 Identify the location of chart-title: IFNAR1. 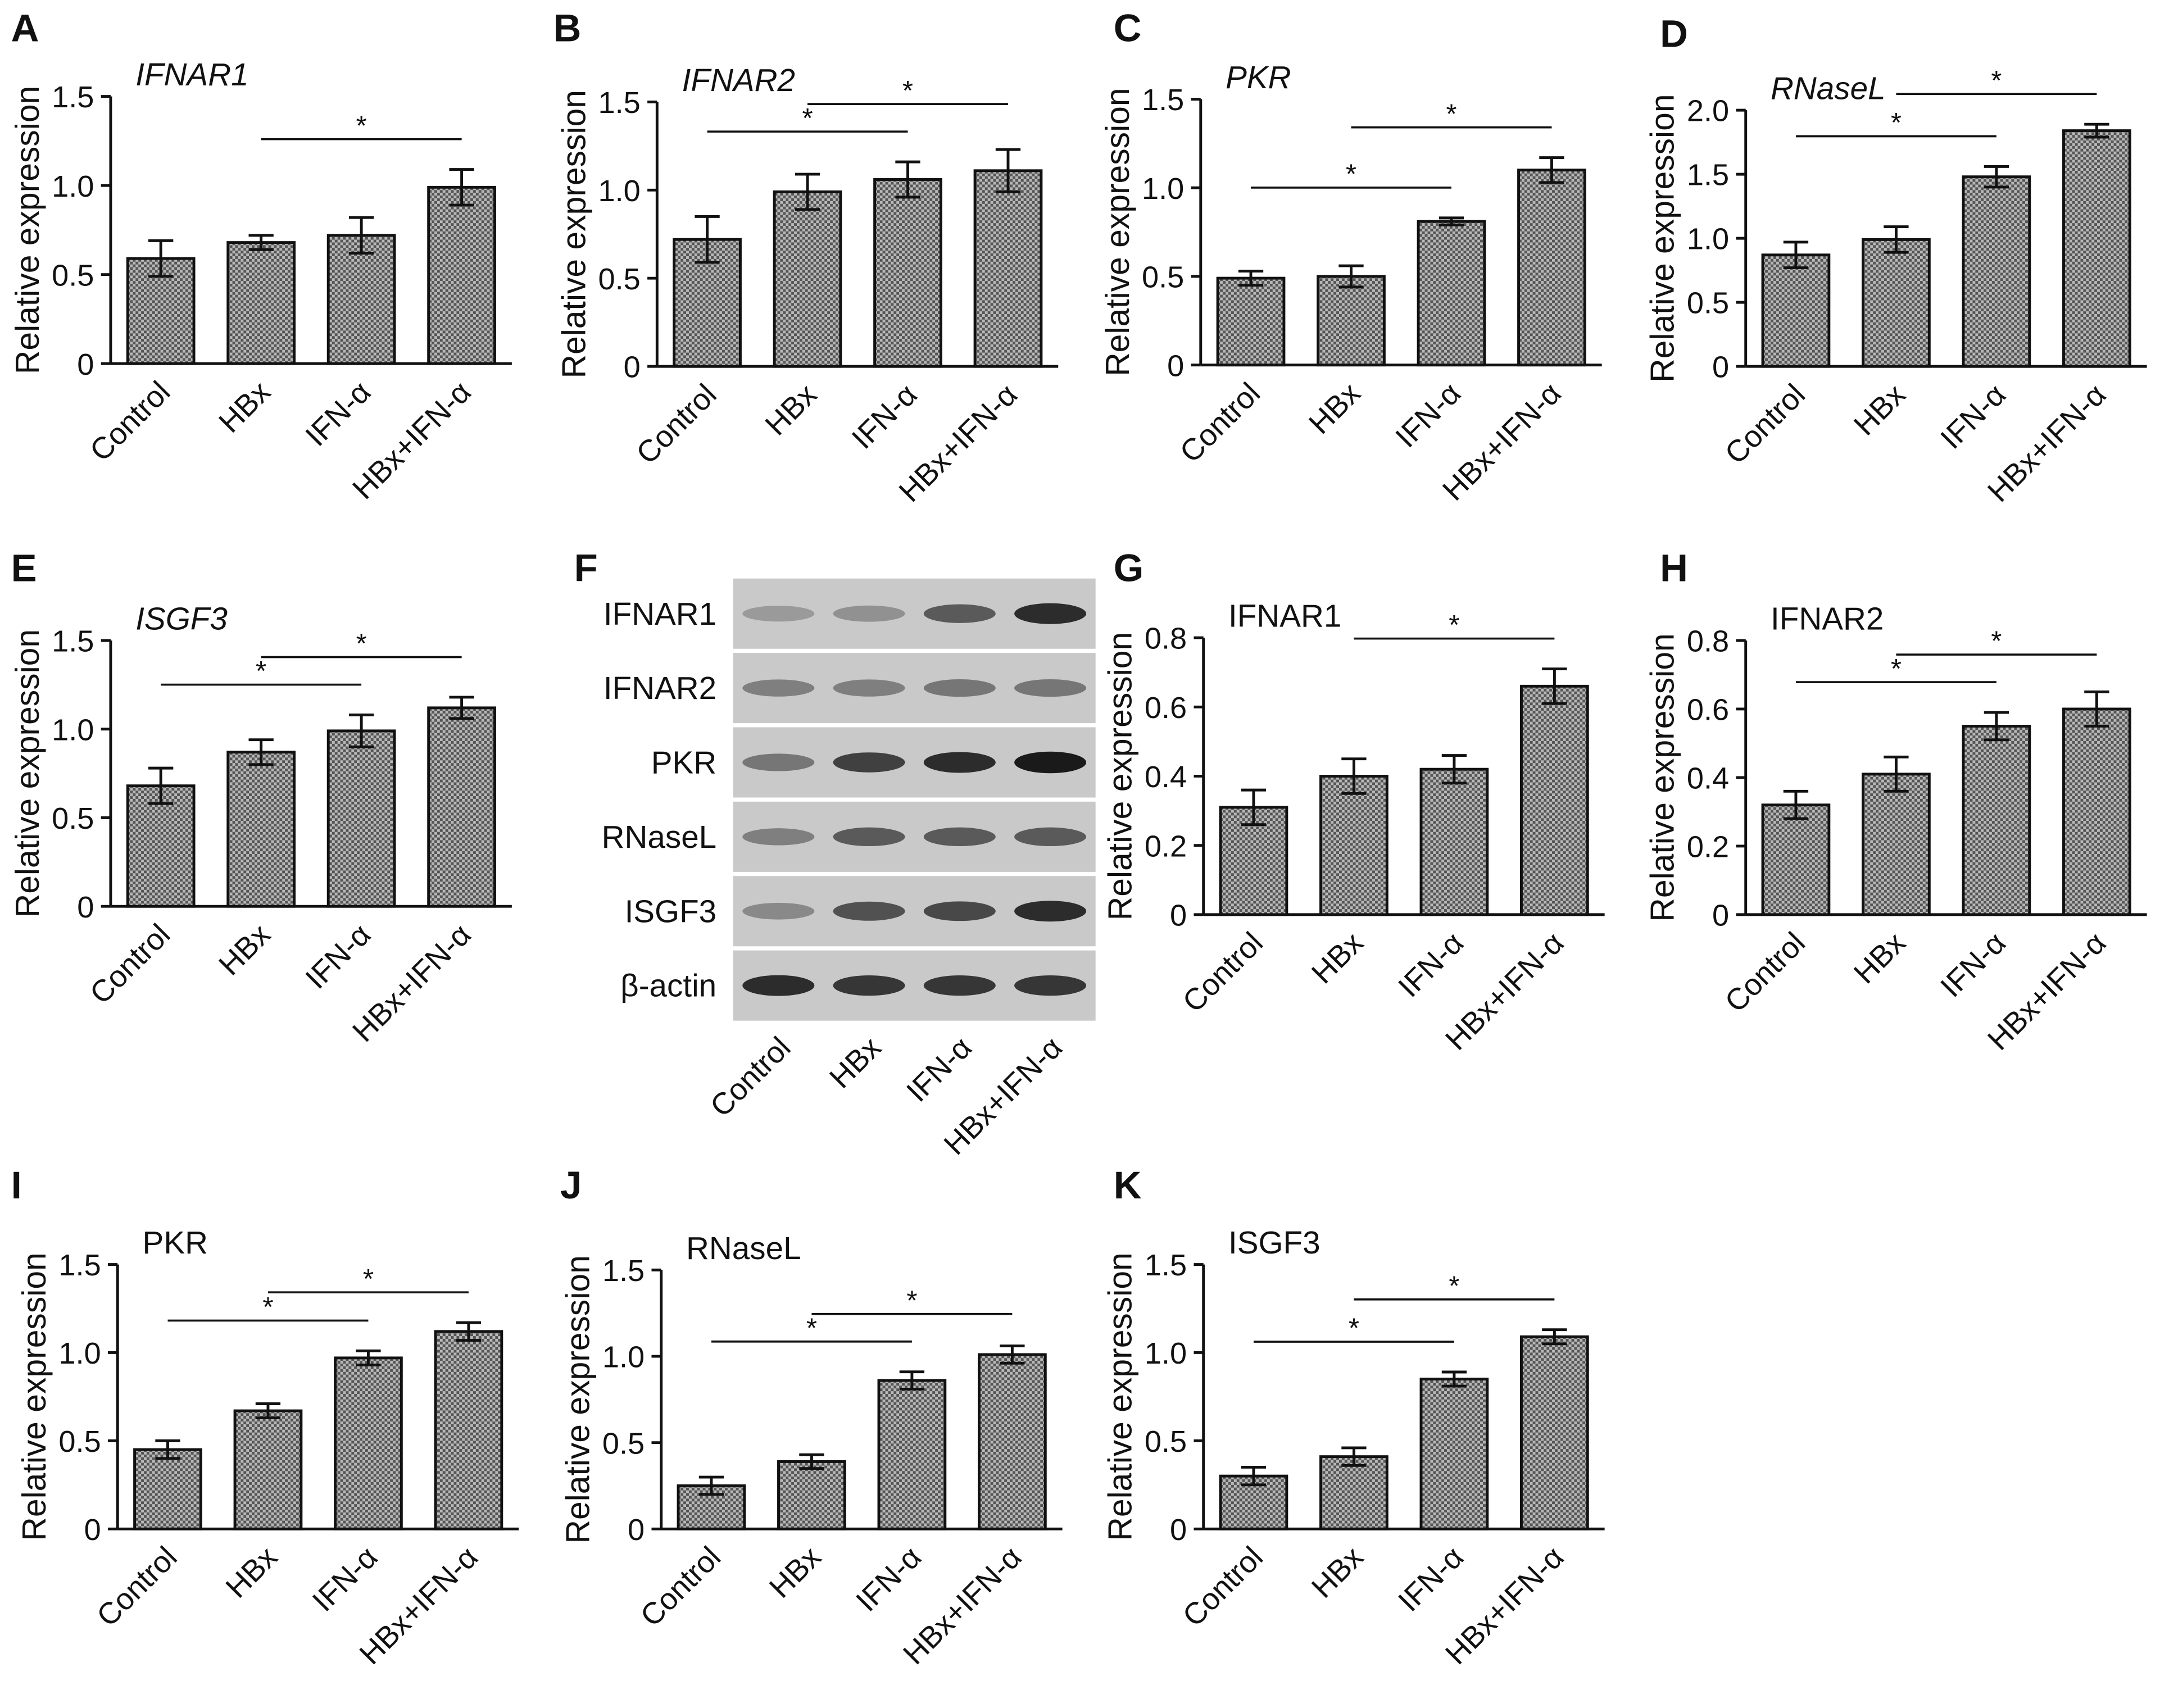
(1284, 616).